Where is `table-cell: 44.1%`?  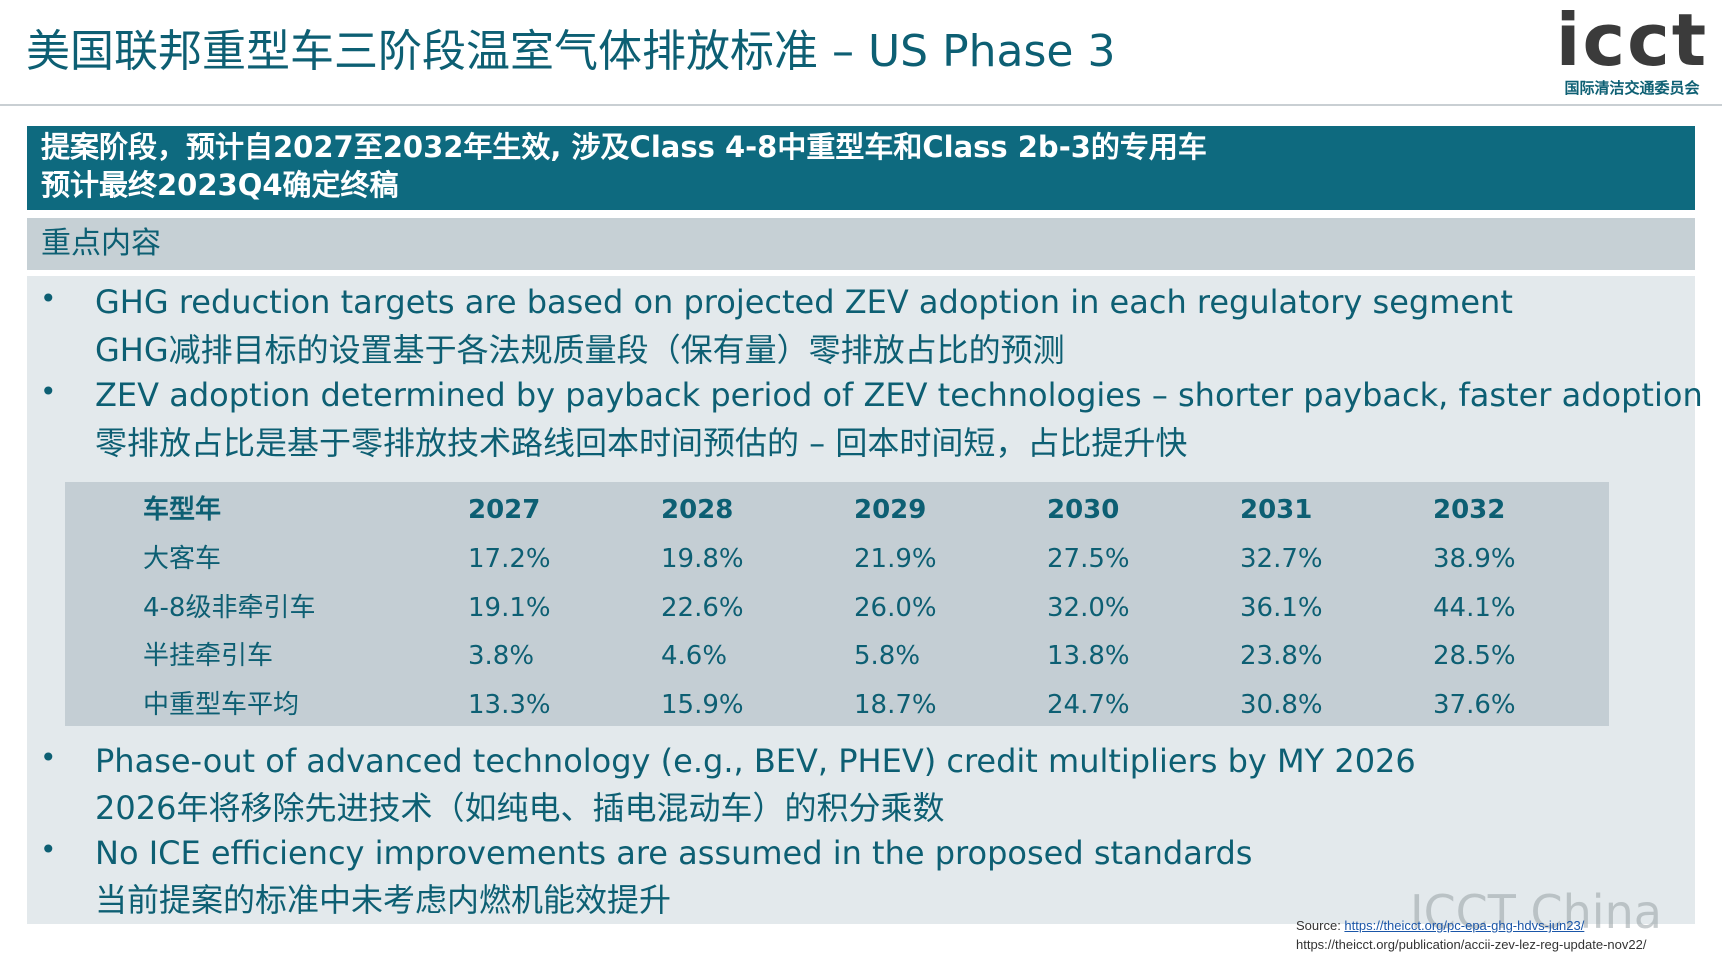
table-cell: 44.1% is located at coordinates (1474, 608).